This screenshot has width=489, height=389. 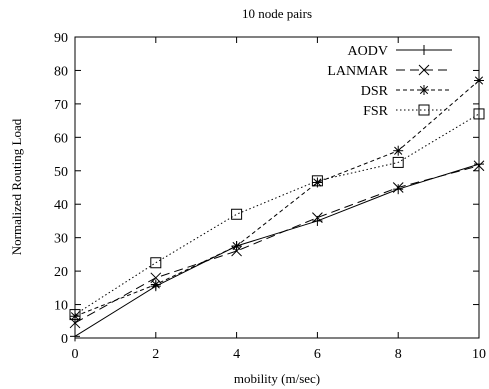 I want to click on legend-item-lanmar: LANMAR, so click(x=389, y=71).